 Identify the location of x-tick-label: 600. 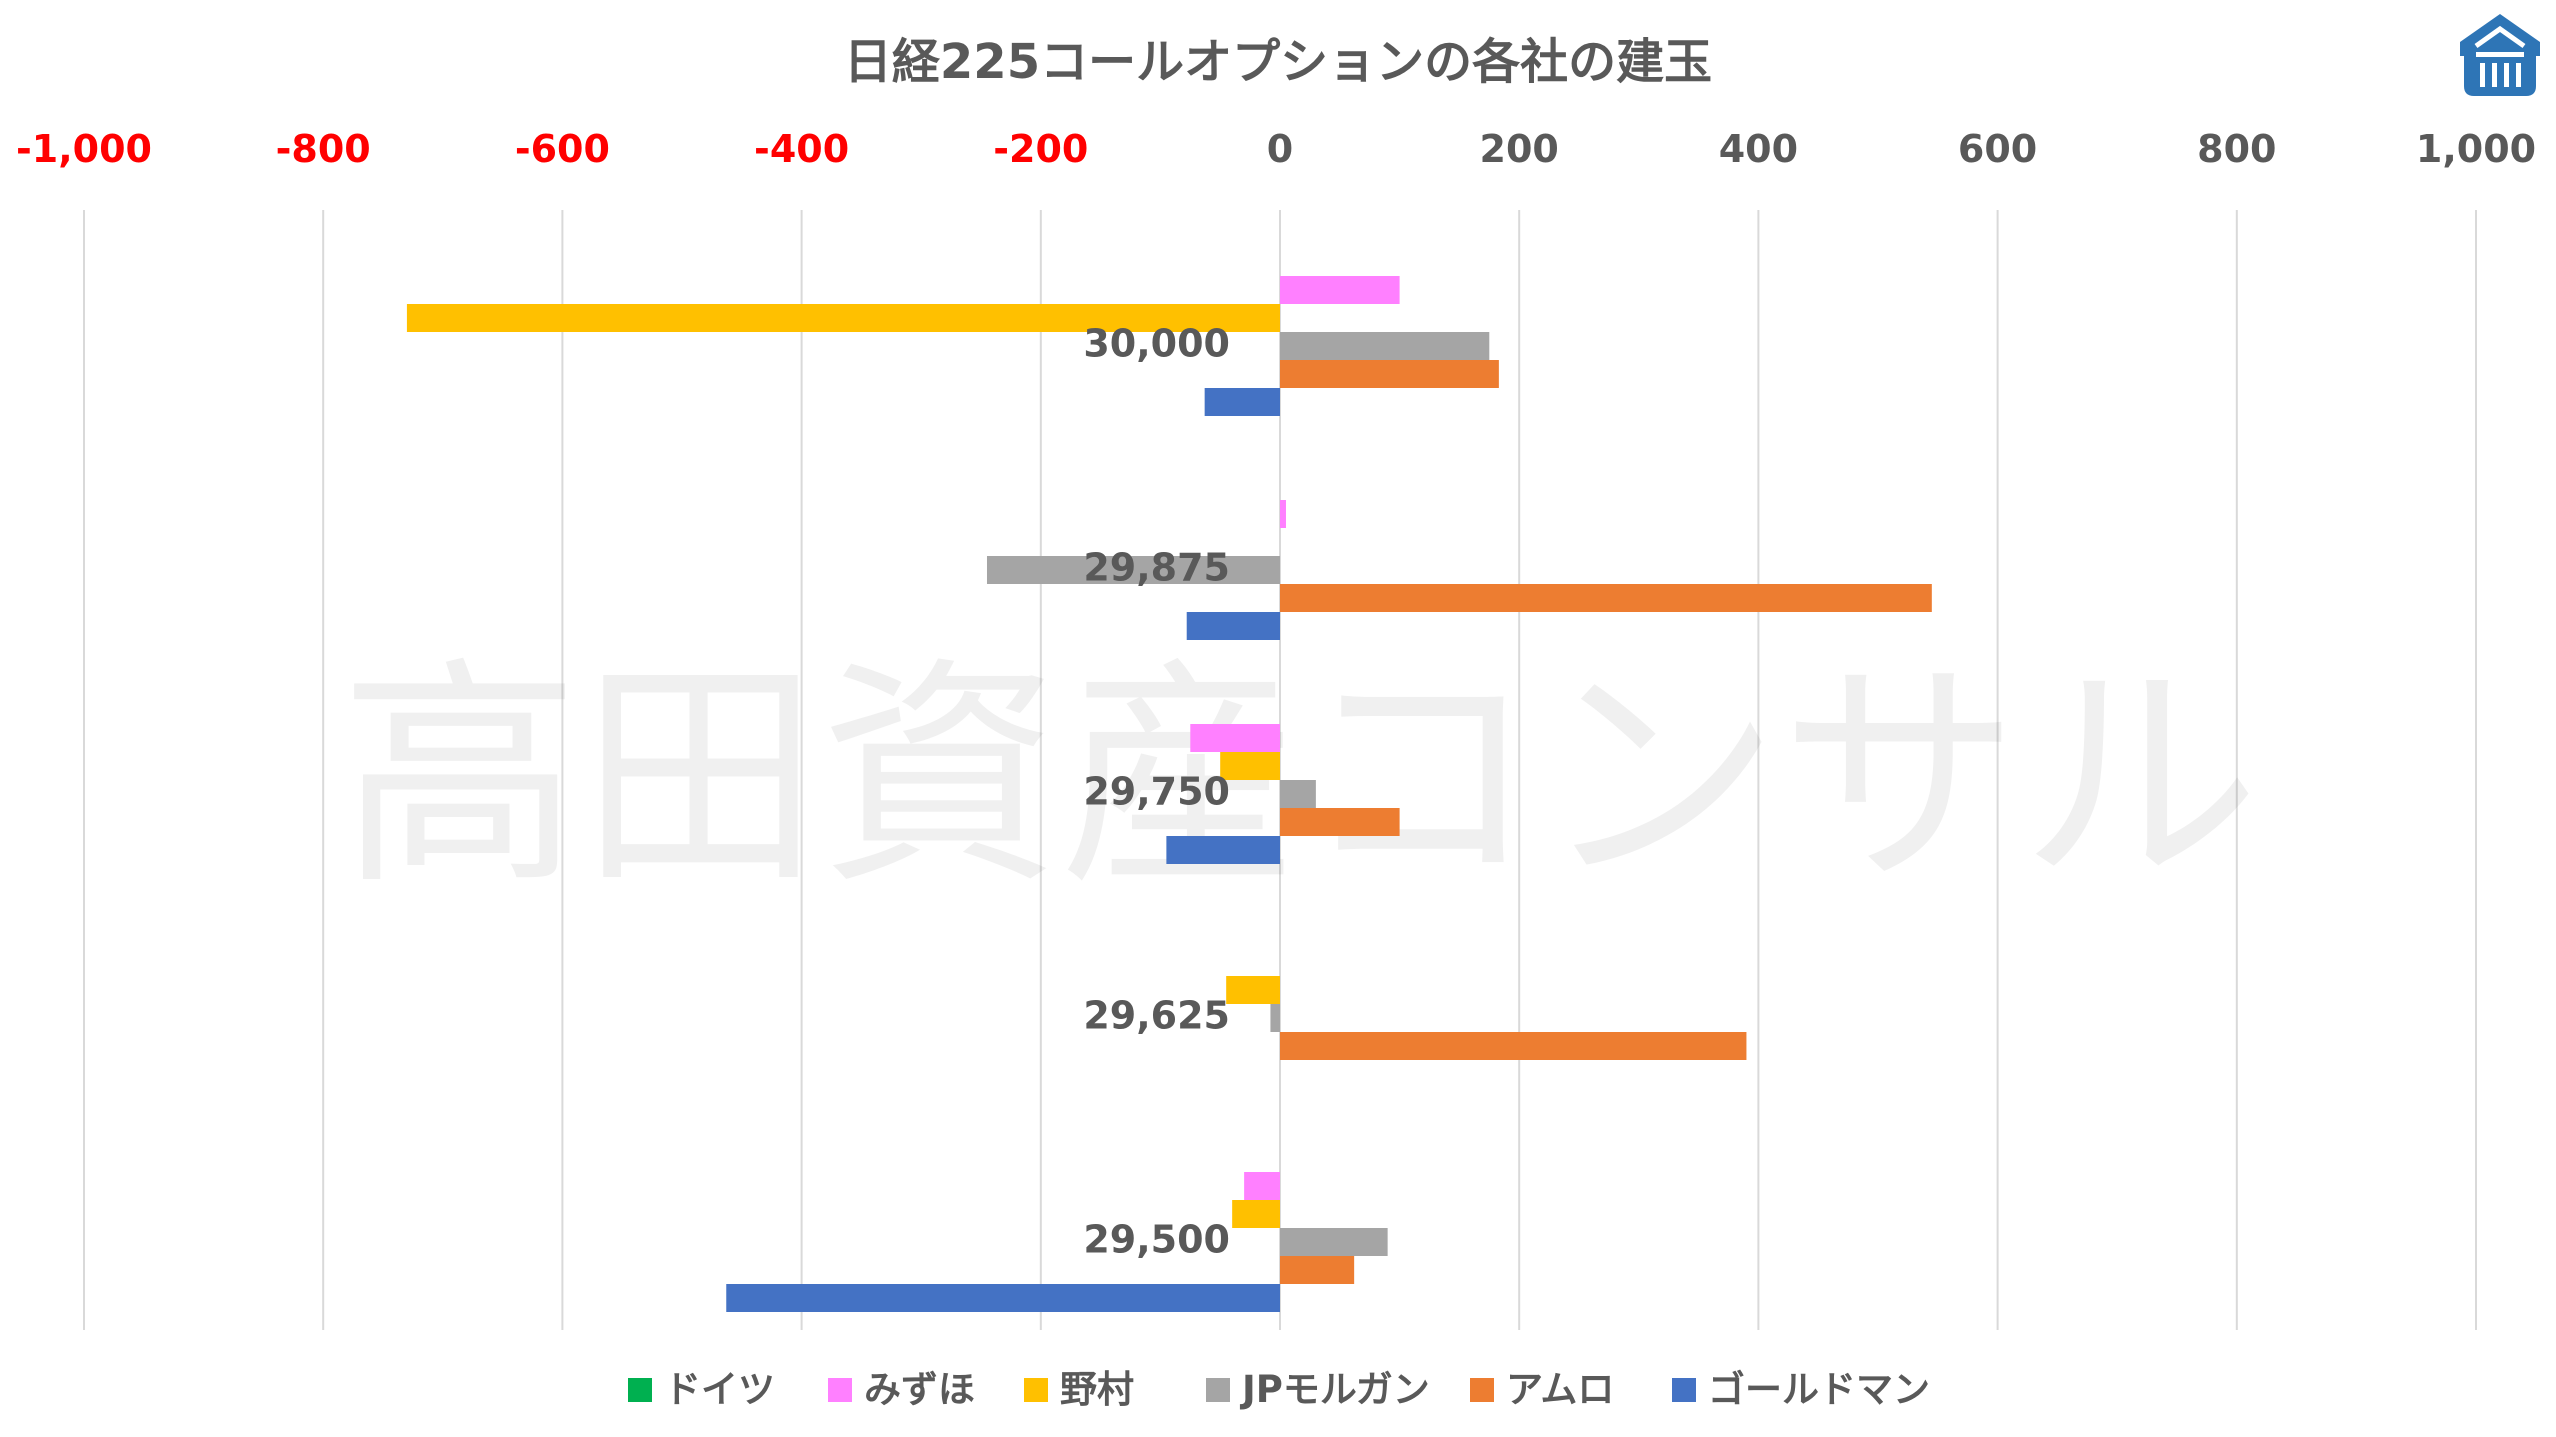
(1997, 149).